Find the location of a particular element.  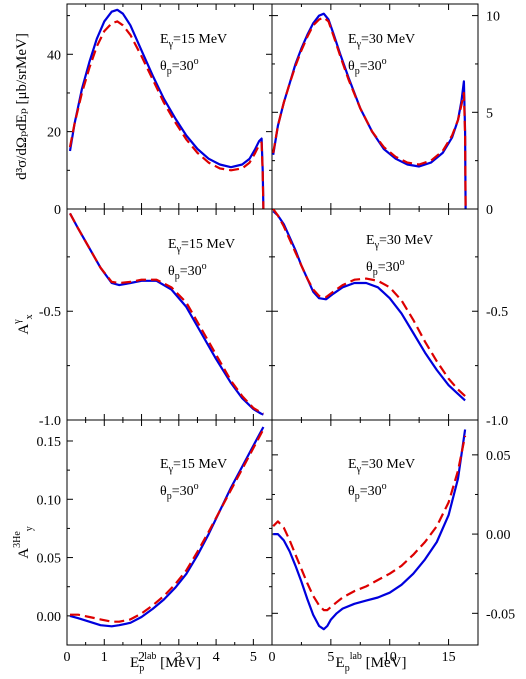

panel-middle-right: -1.0 -0.5 Eγ=30 MeV θp=30o is located at coordinates (389, 318).